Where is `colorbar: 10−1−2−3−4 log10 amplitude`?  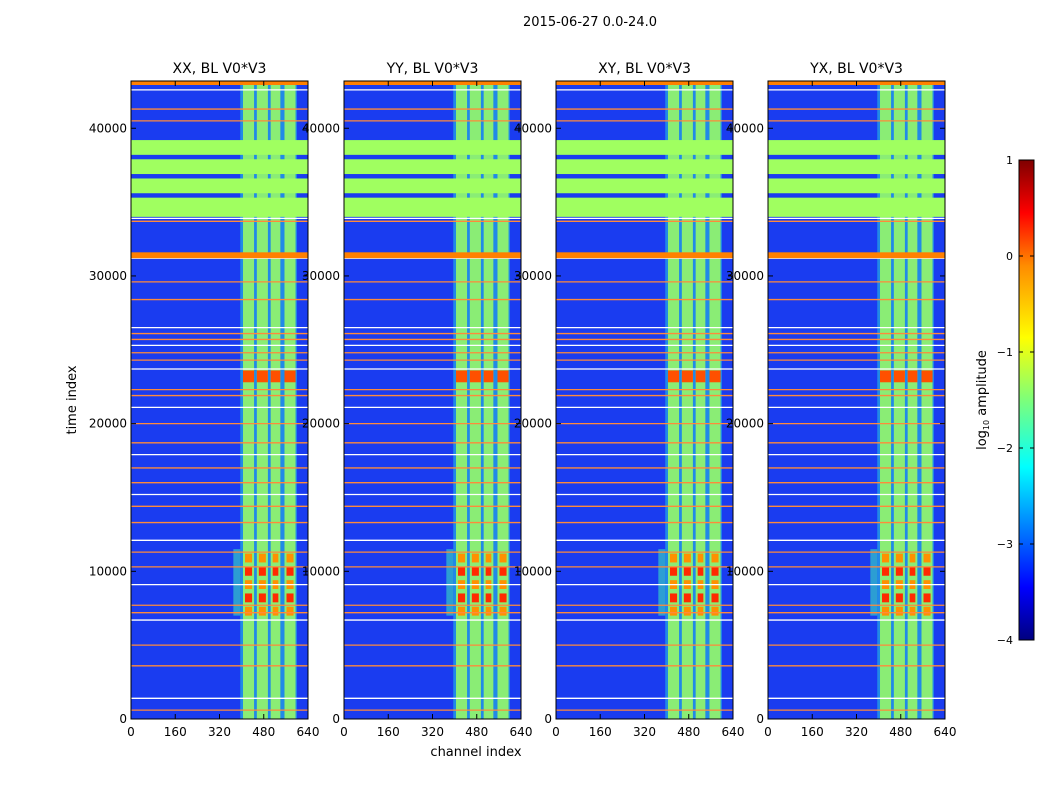 colorbar: 10−1−2−3−4 log10 amplitude is located at coordinates (1005, 400).